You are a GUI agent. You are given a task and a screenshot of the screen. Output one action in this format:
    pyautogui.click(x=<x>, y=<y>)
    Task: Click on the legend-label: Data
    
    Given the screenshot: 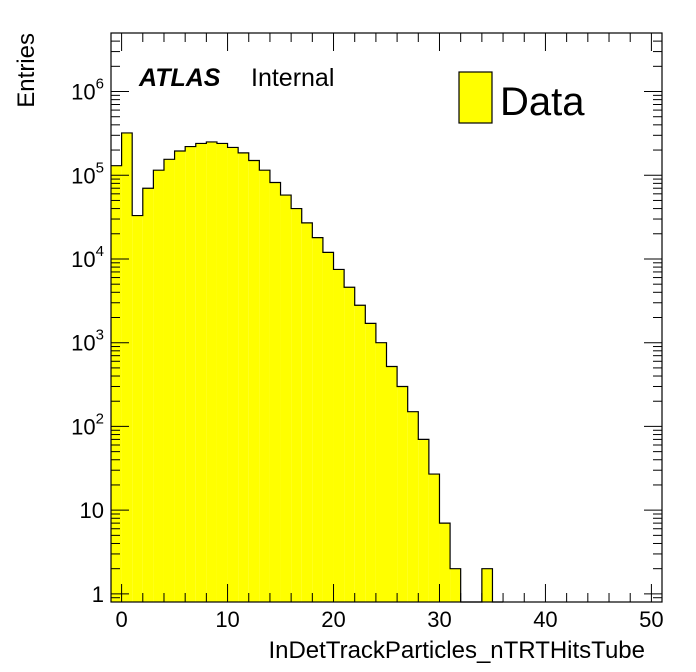 What is the action you would take?
    pyautogui.click(x=542, y=102)
    